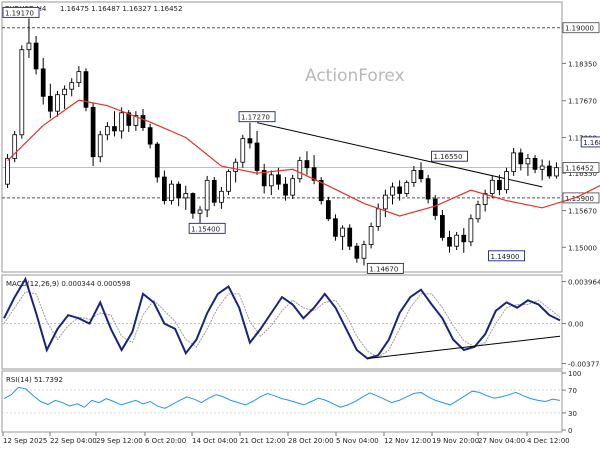 Image resolution: width=600 pixels, height=450 pixels. I want to click on price-annotation: 1.15400, so click(207, 228).